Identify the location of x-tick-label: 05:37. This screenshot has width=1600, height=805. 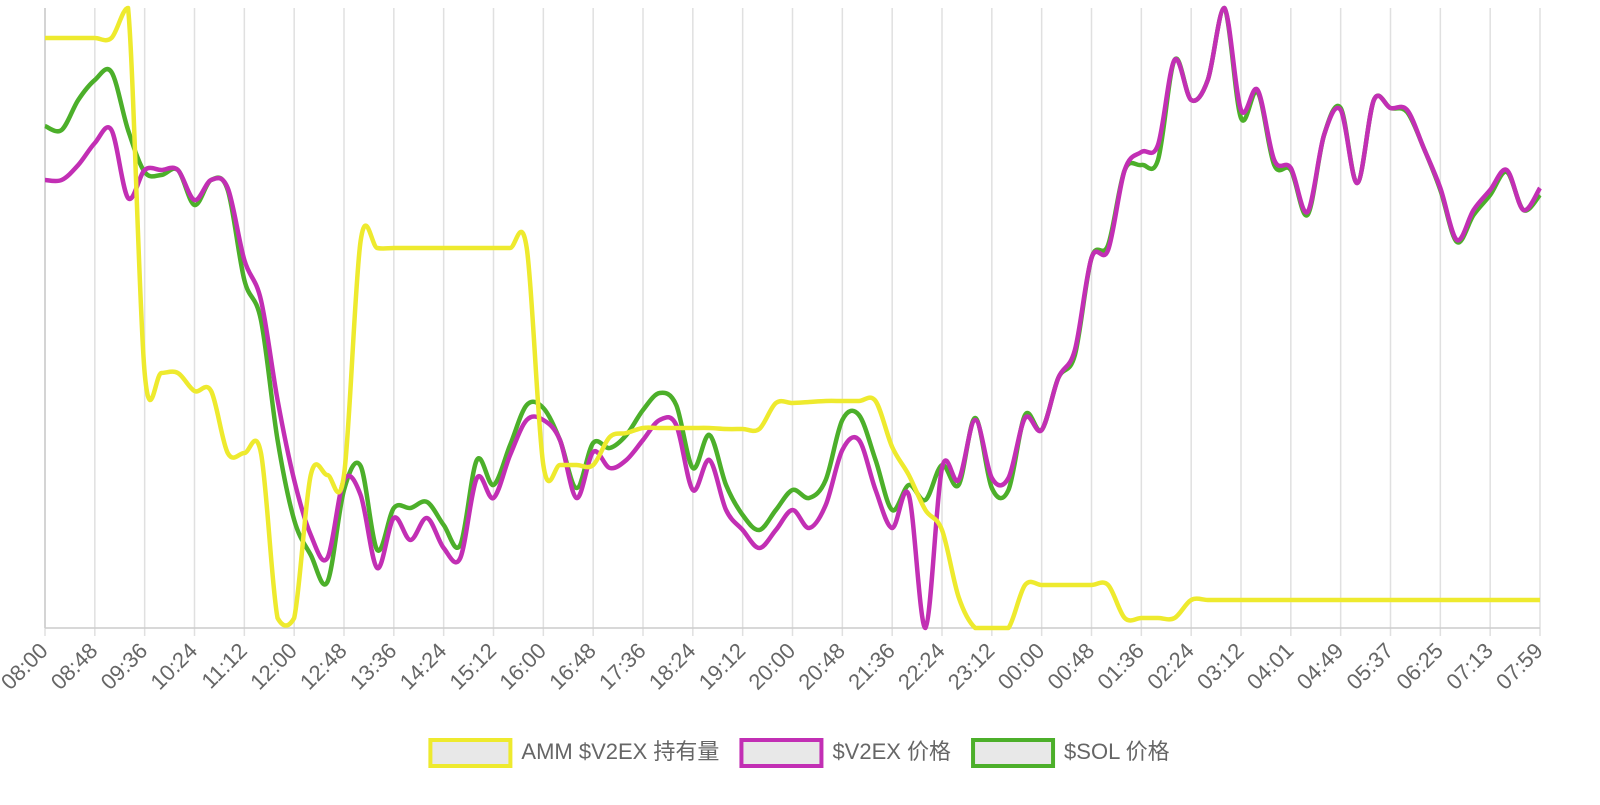
(1370, 666).